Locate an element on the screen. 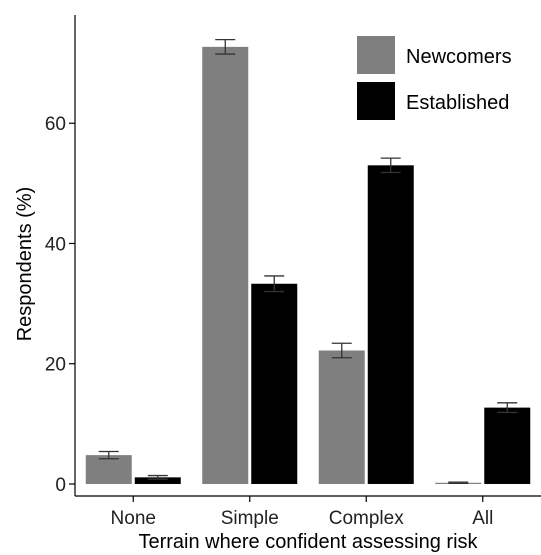 Image resolution: width=541 pixels, height=555 pixels. legend-swatch-established is located at coordinates (376, 101).